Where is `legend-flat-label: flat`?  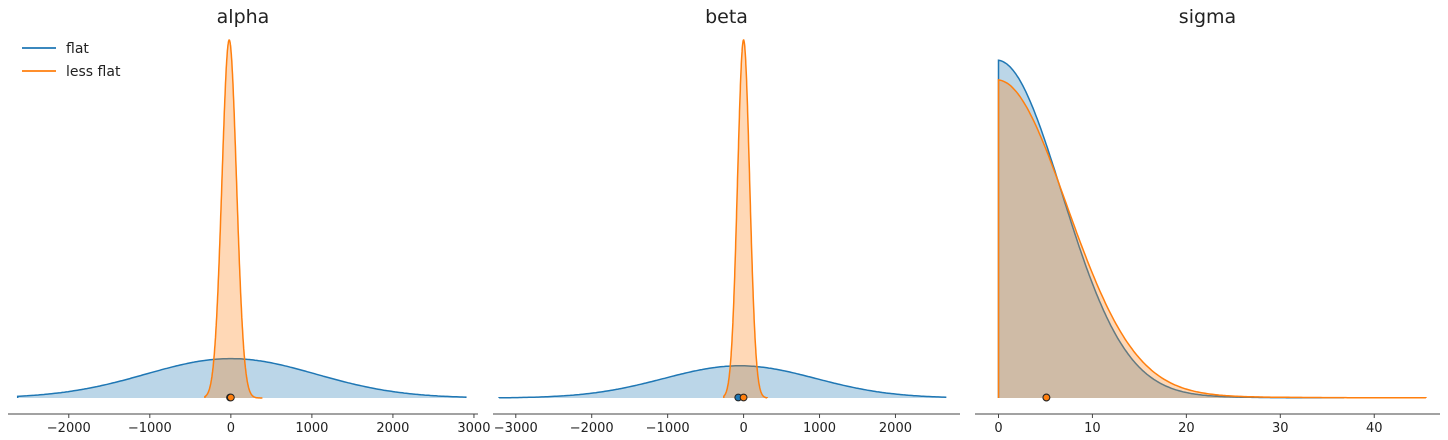 legend-flat-label: flat is located at coordinates (77, 49).